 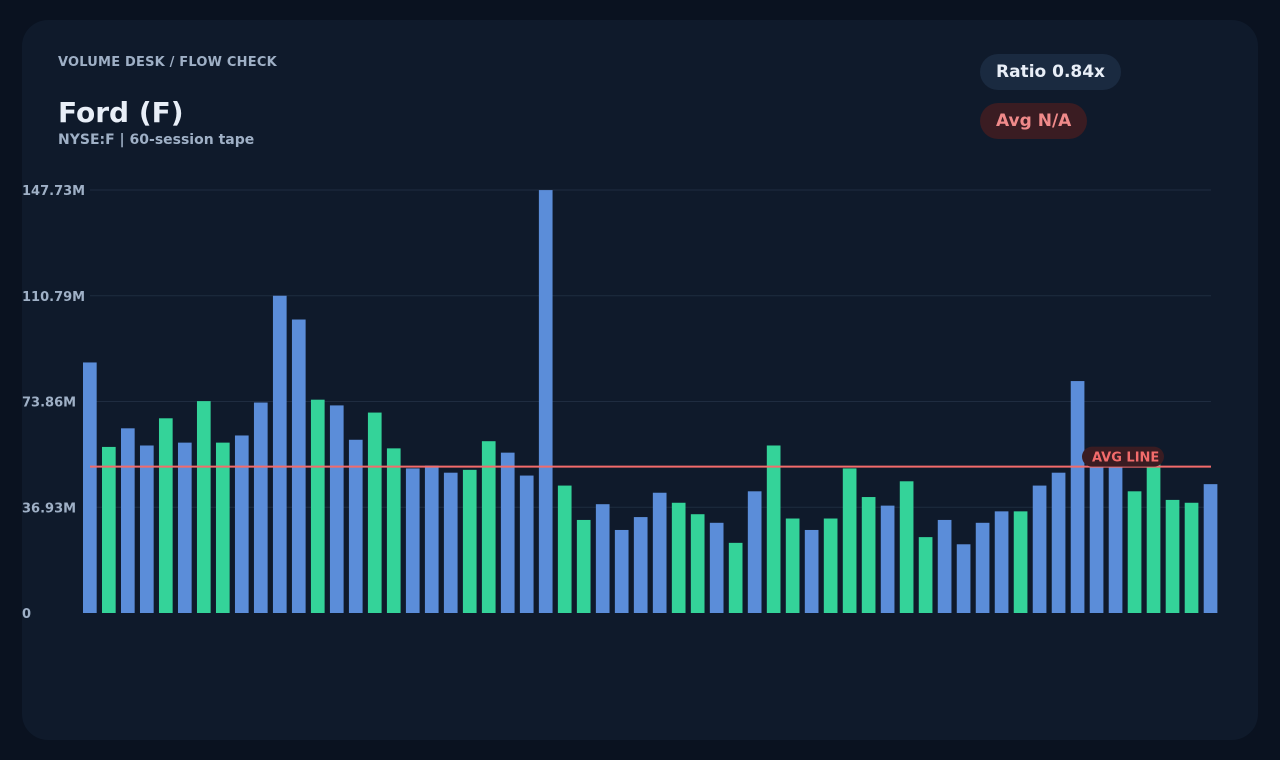 I want to click on ticker-subtitle: NYSE:F | 60-session tape, so click(x=156, y=140).